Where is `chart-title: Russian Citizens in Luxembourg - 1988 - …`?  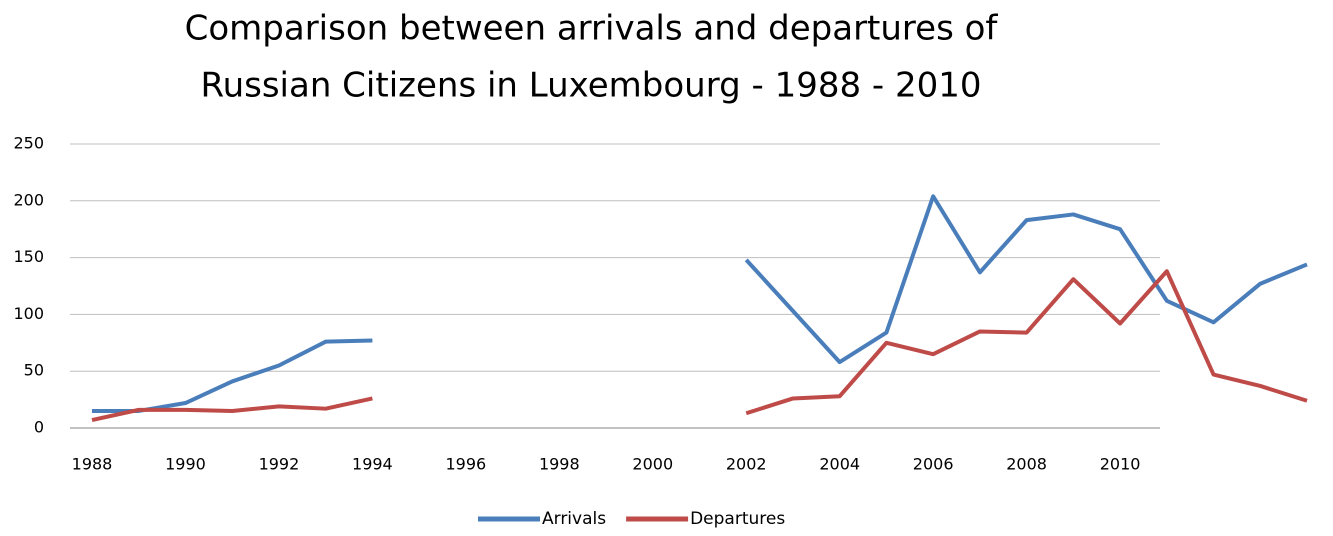 chart-title: Russian Citizens in Luxembourg - 1988 - … is located at coordinates (590, 86).